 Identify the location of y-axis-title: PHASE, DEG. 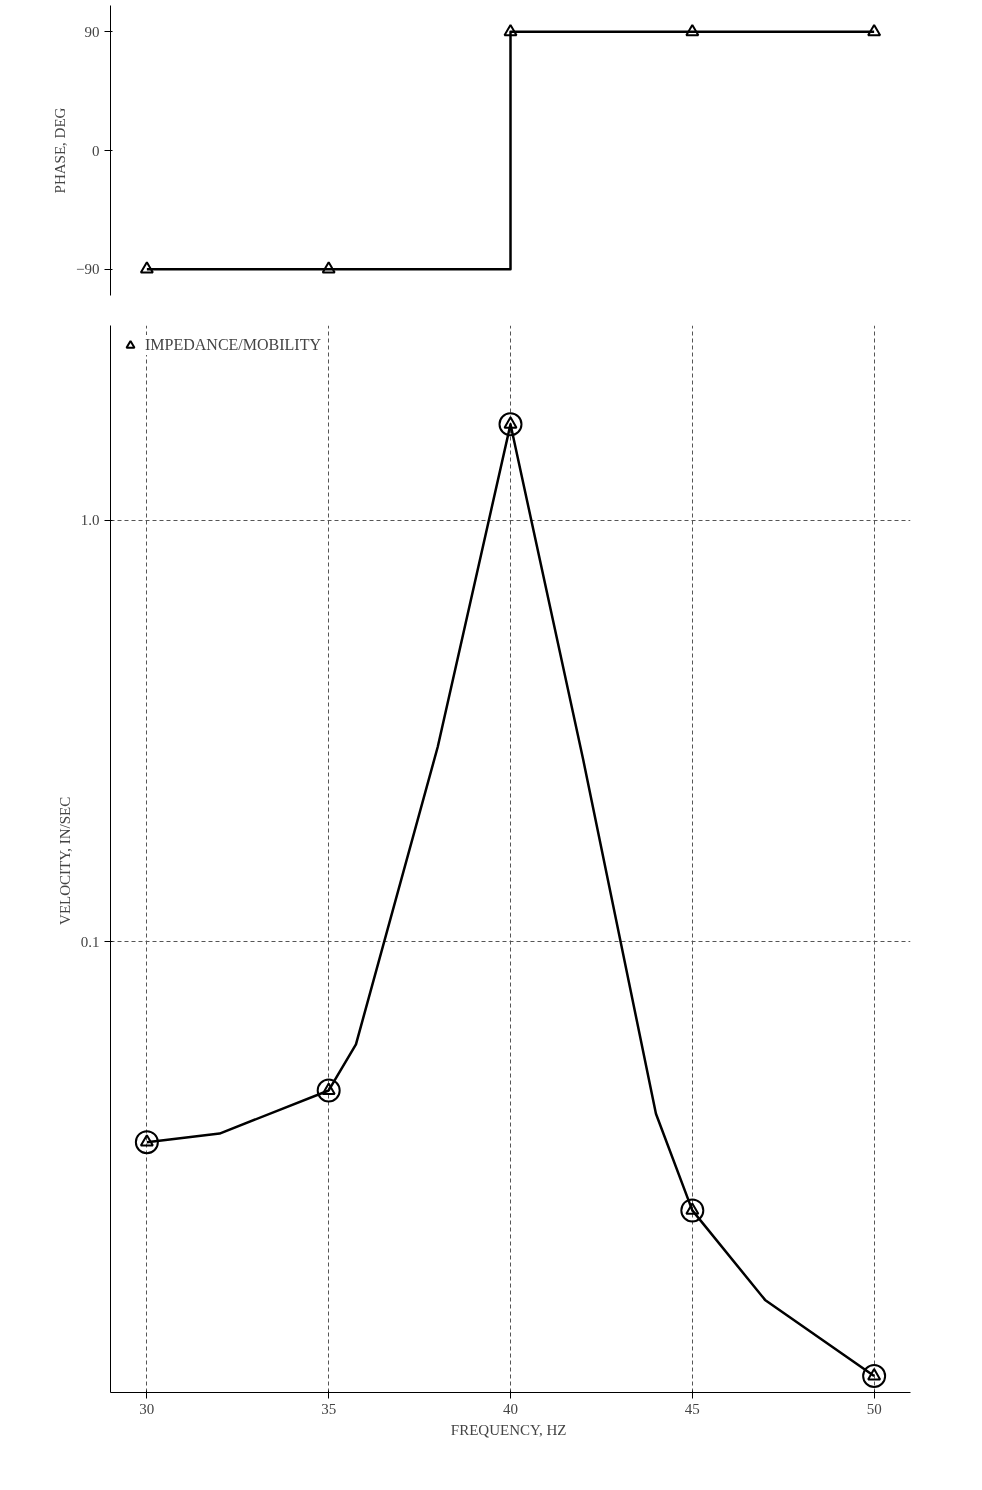
(60, 150).